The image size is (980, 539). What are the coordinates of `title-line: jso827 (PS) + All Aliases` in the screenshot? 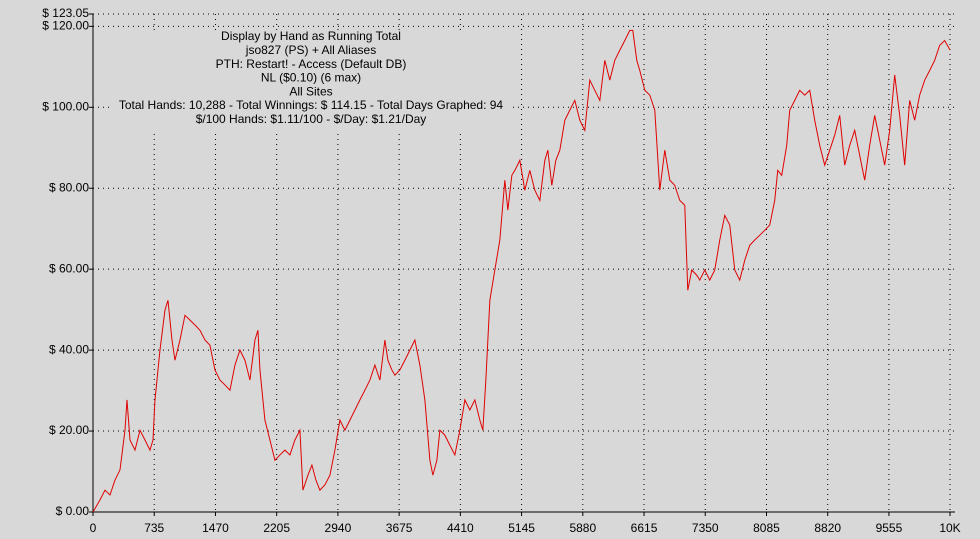 It's located at (310, 50).